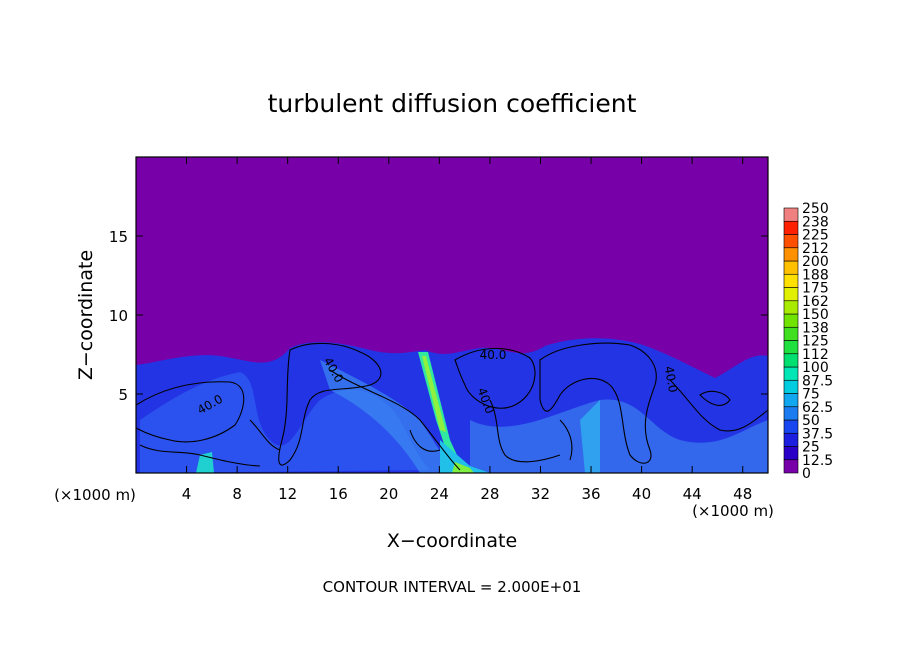  What do you see at coordinates (815, 275) in the screenshot?
I see `colorbar-label: 188` at bounding box center [815, 275].